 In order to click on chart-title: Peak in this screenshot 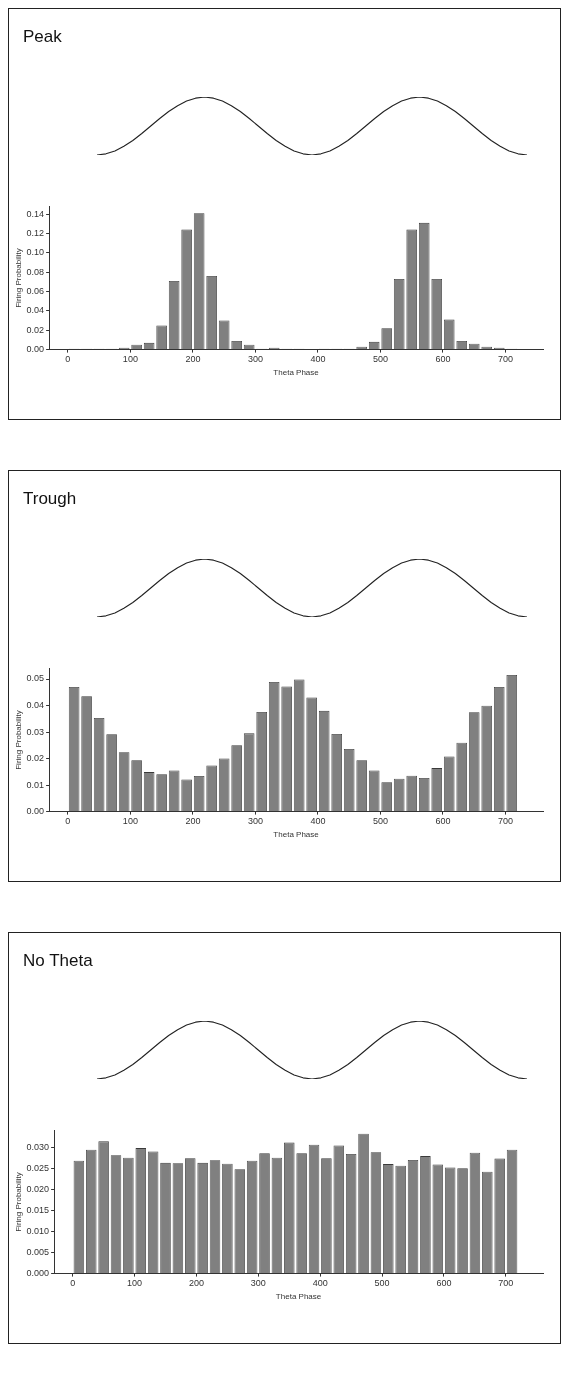, I will do `click(42, 37)`.